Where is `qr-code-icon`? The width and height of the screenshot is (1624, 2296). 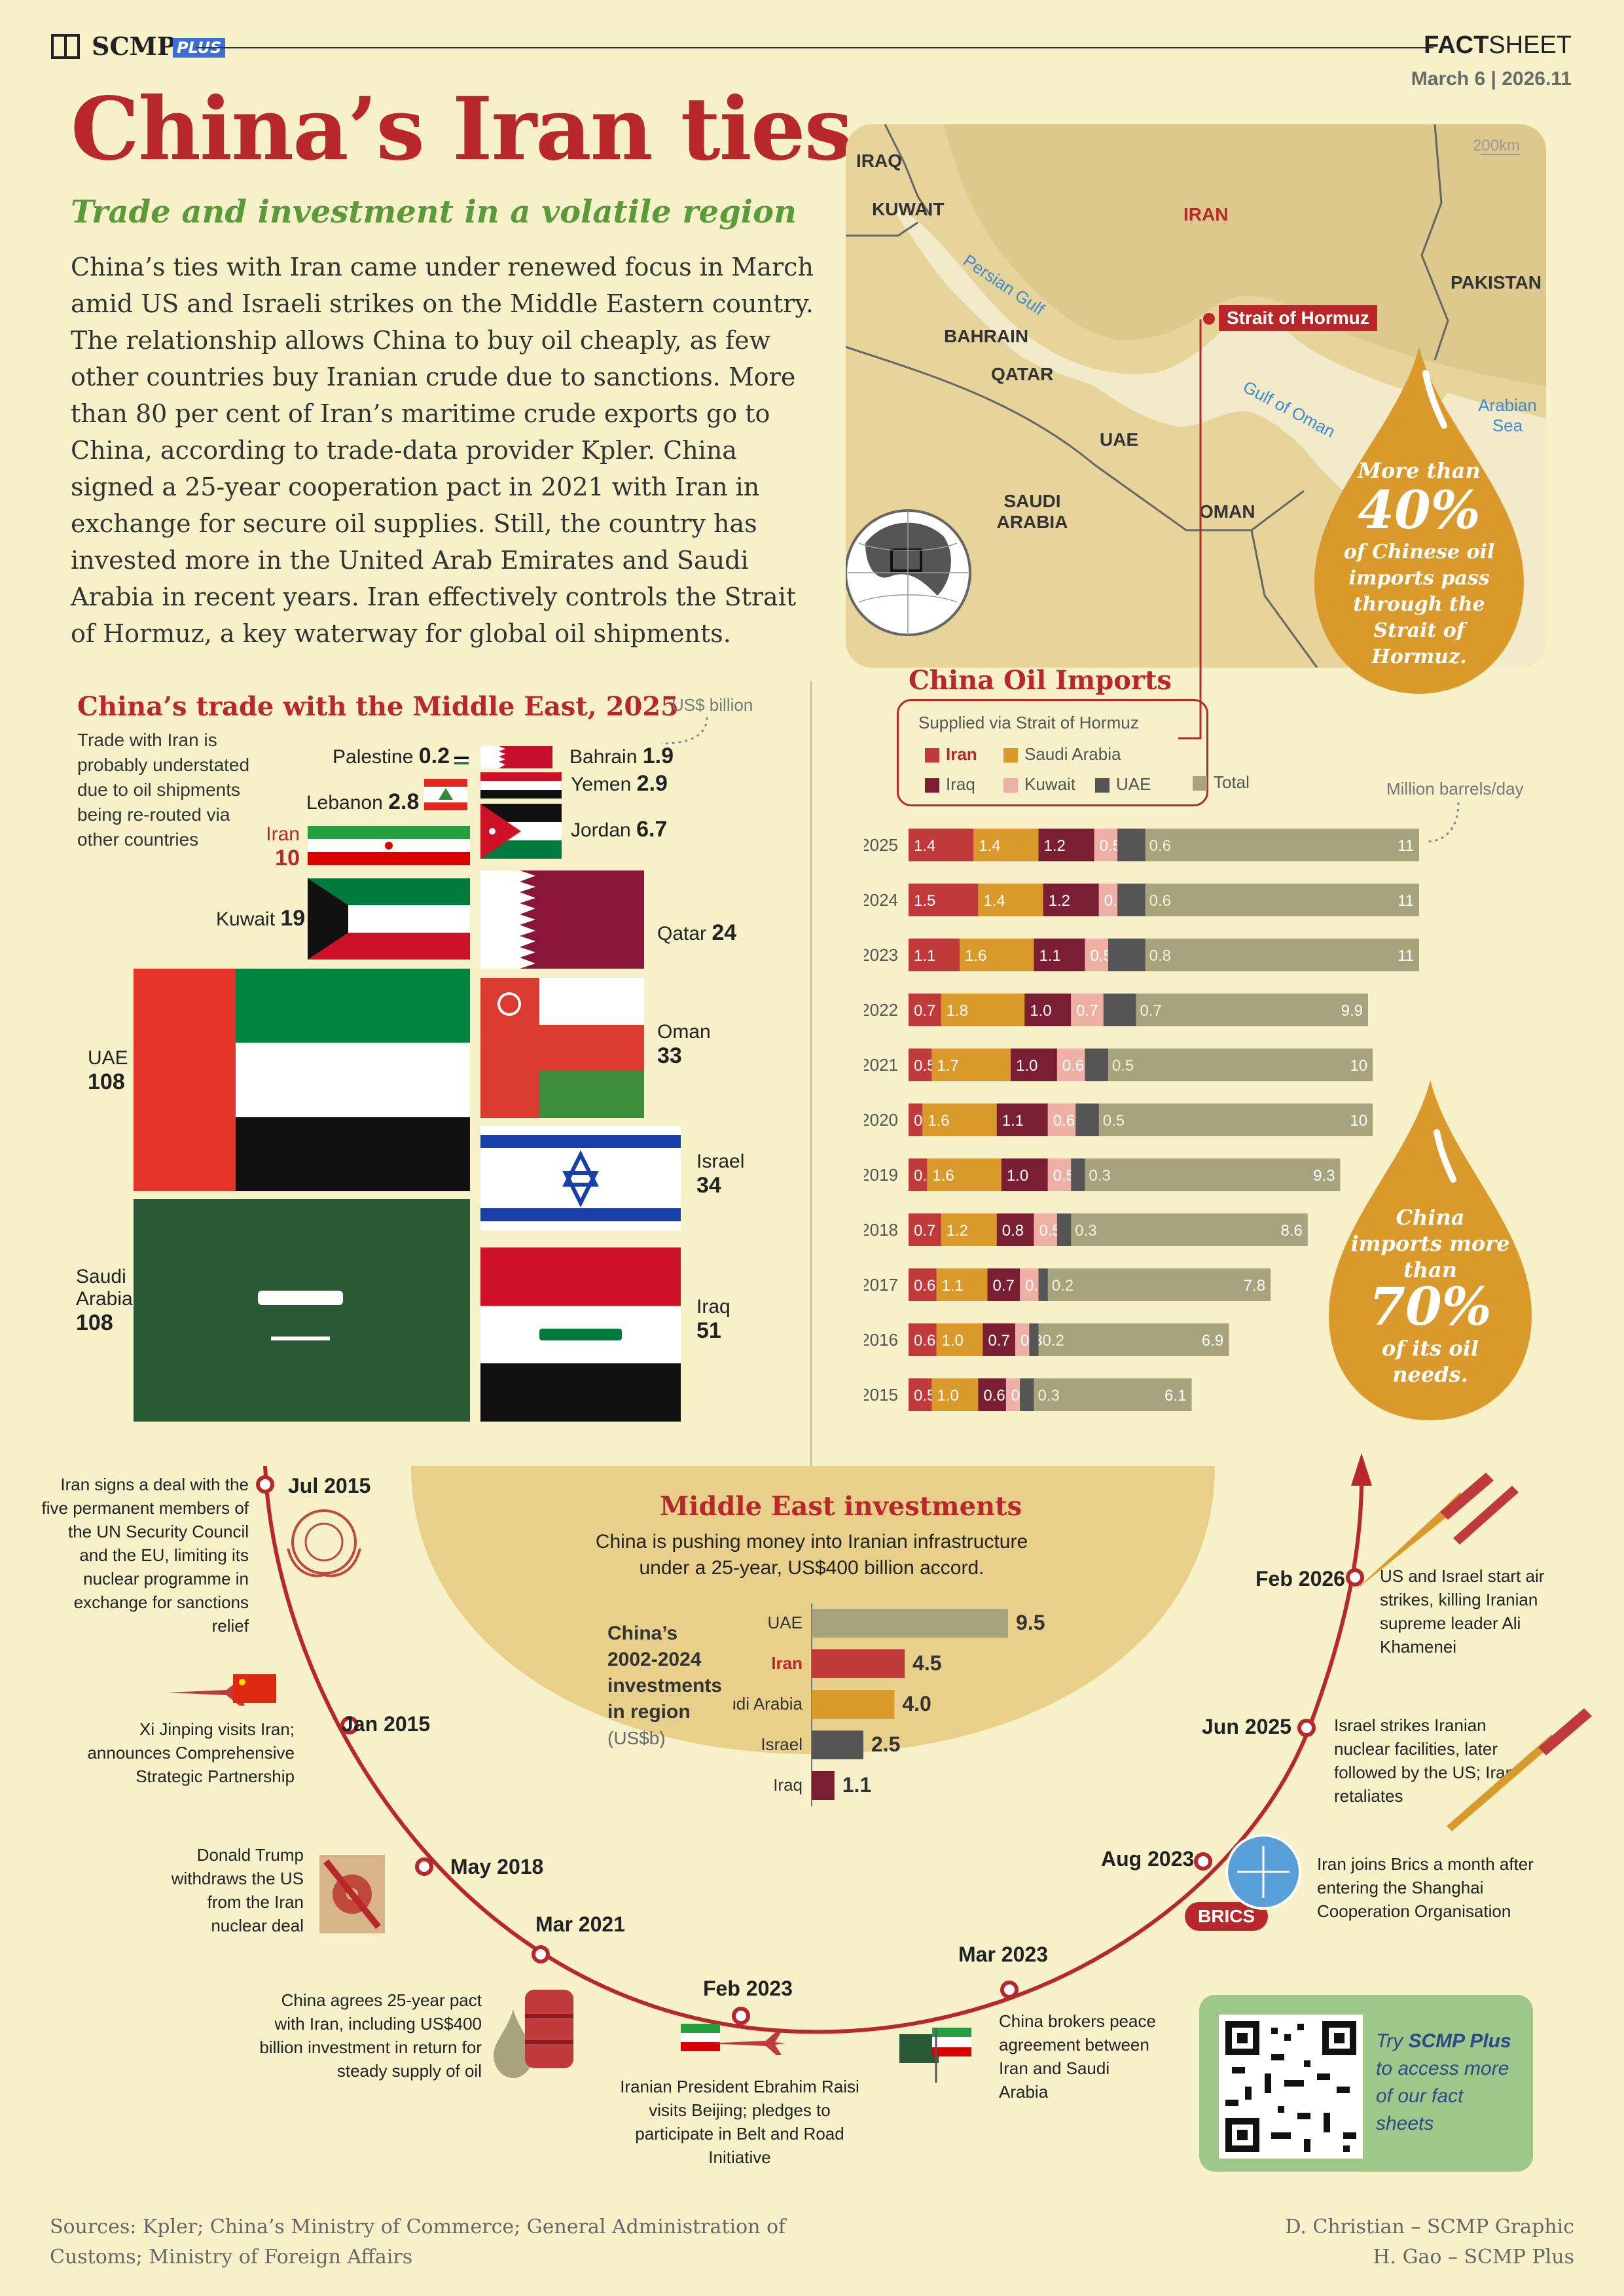 qr-code-icon is located at coordinates (1291, 2087).